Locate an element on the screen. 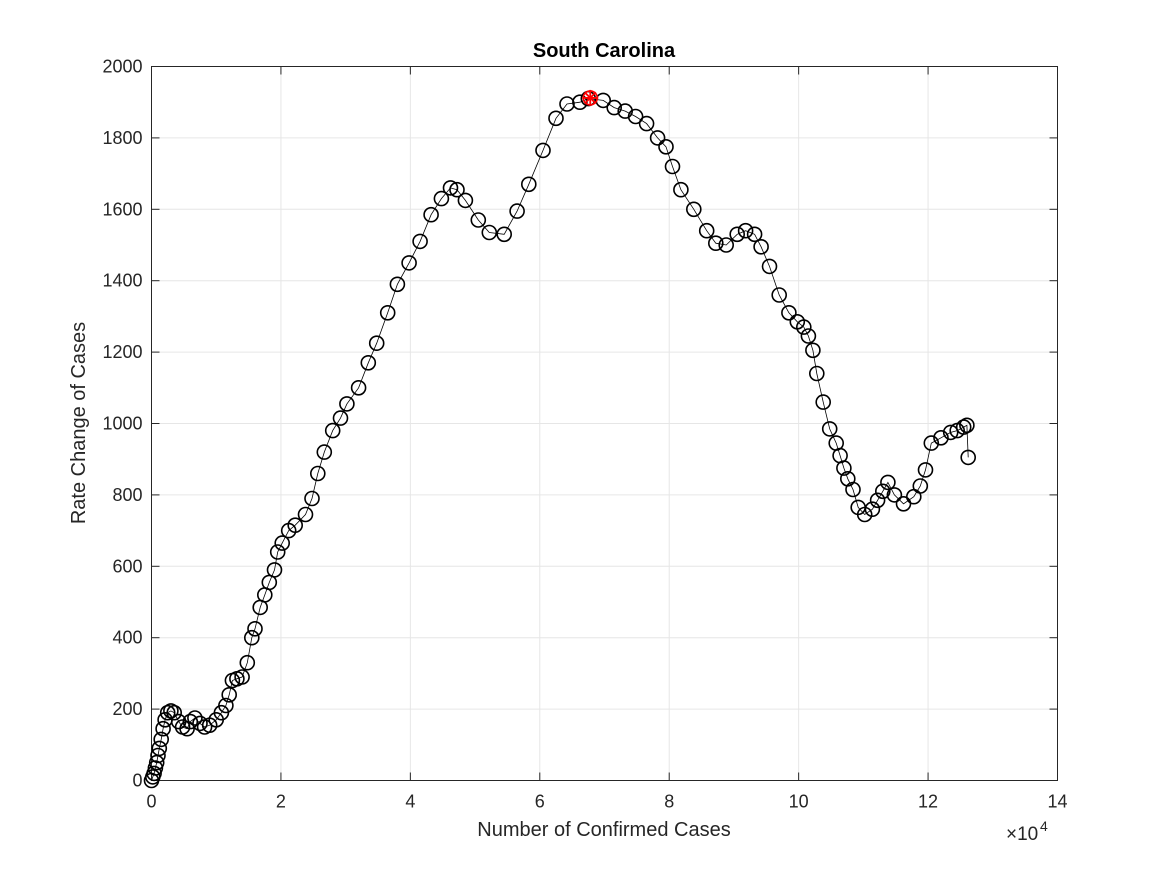  y-tick-label: 1000 is located at coordinates (122, 424).